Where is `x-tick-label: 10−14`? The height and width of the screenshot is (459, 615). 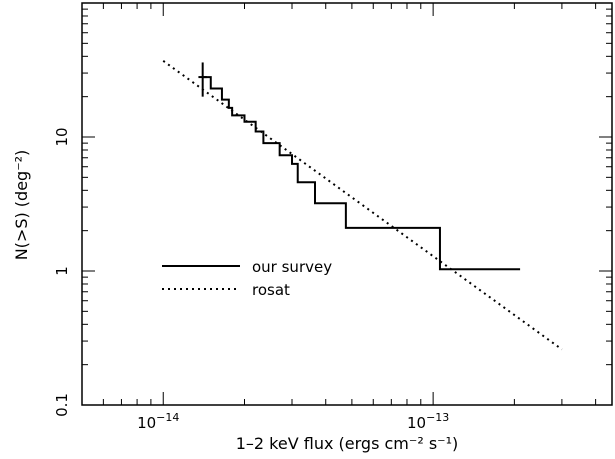 x-tick-label: 10−14 is located at coordinates (158, 421).